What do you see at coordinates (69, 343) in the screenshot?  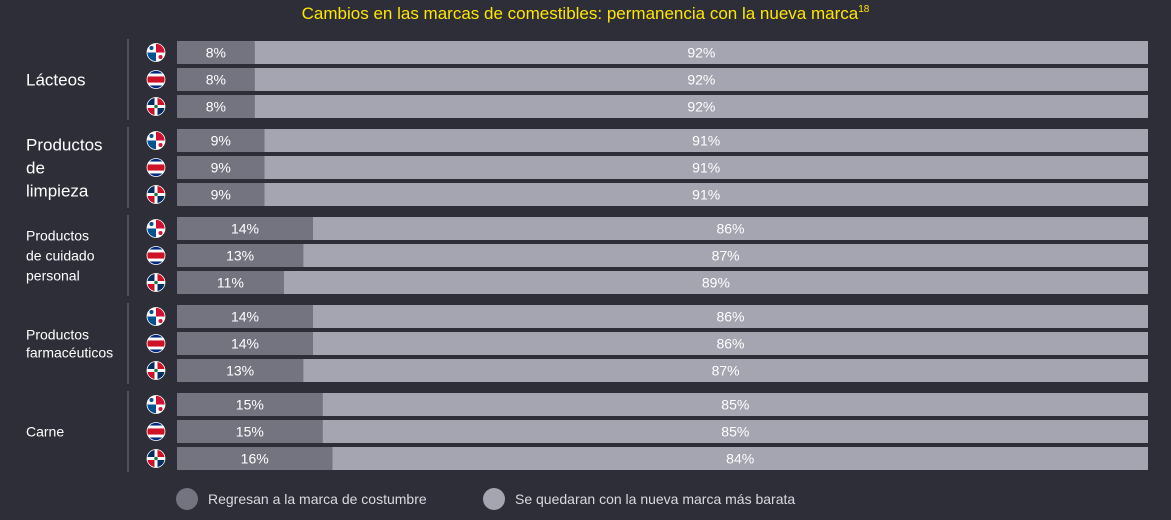 I see `category-label: Productos farmacéuticos` at bounding box center [69, 343].